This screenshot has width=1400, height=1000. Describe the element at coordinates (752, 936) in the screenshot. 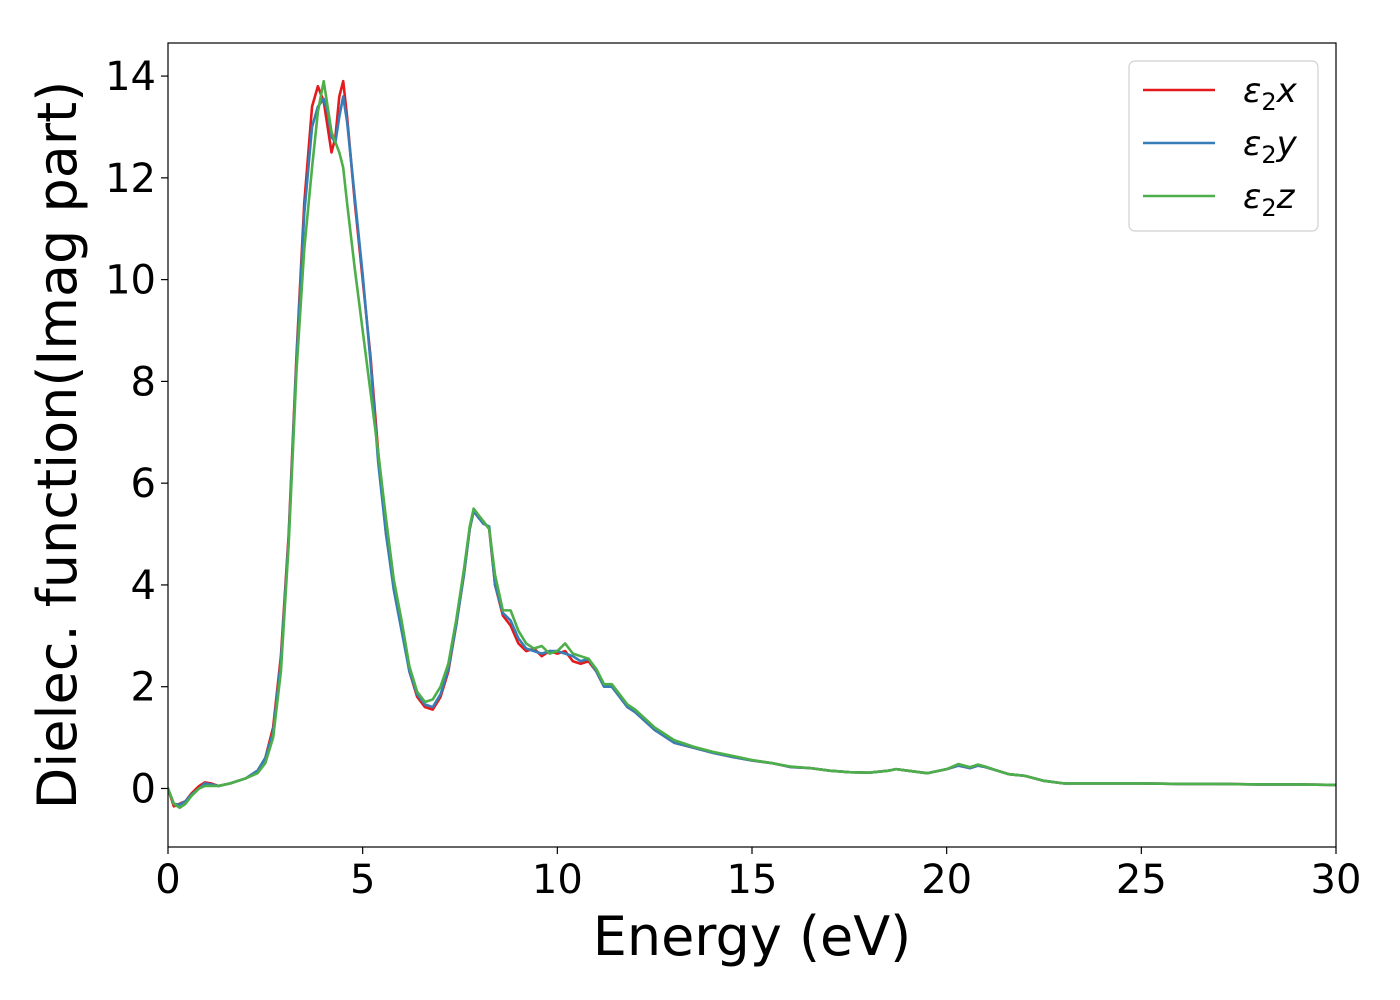

I see `x-axis-title: Energy (eV)` at that location.